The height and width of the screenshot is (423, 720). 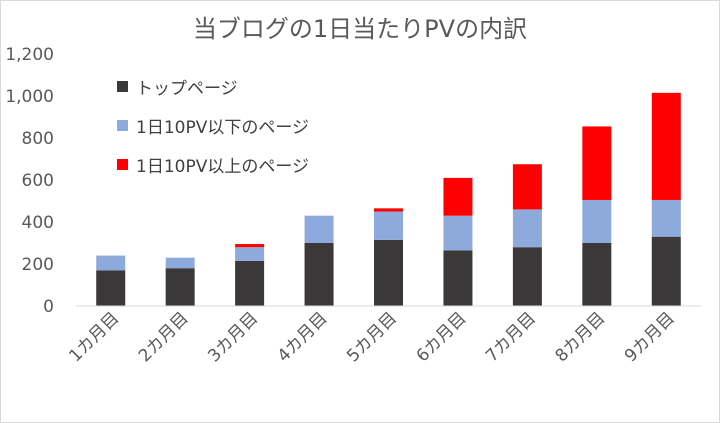 What do you see at coordinates (372, 337) in the screenshot?
I see `x-tick-label: 5カ月目` at bounding box center [372, 337].